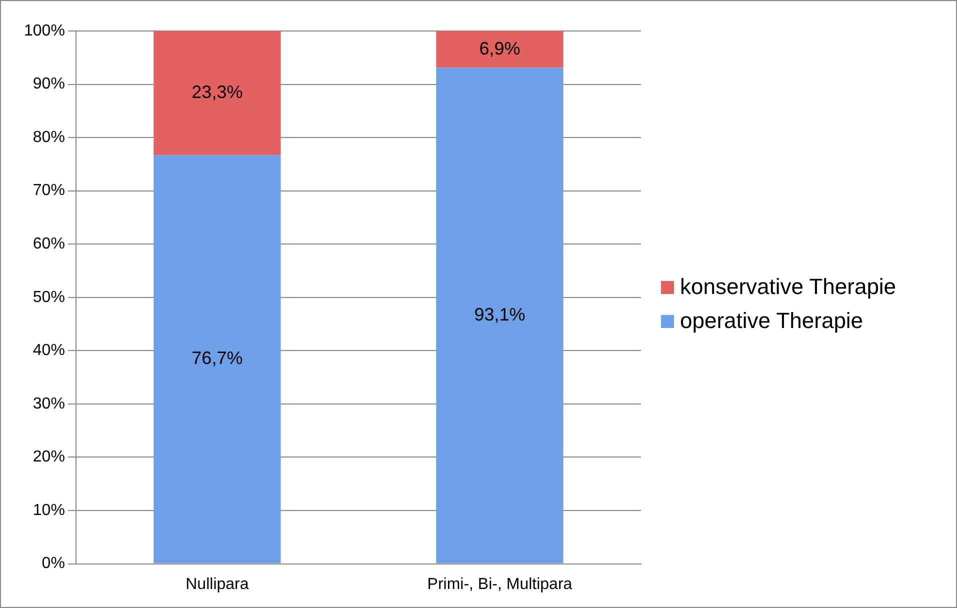  I want to click on x-tick-label: Primi-, Bi-, Multipara, so click(499, 584).